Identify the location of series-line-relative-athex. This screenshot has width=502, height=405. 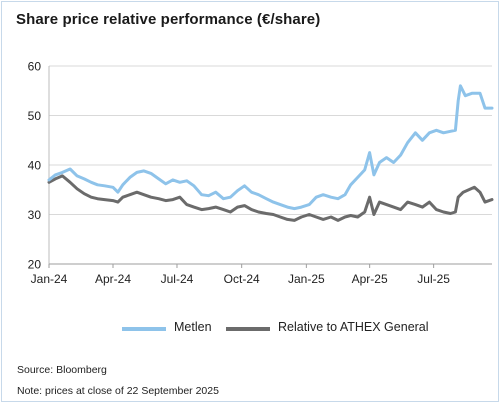
(270, 198).